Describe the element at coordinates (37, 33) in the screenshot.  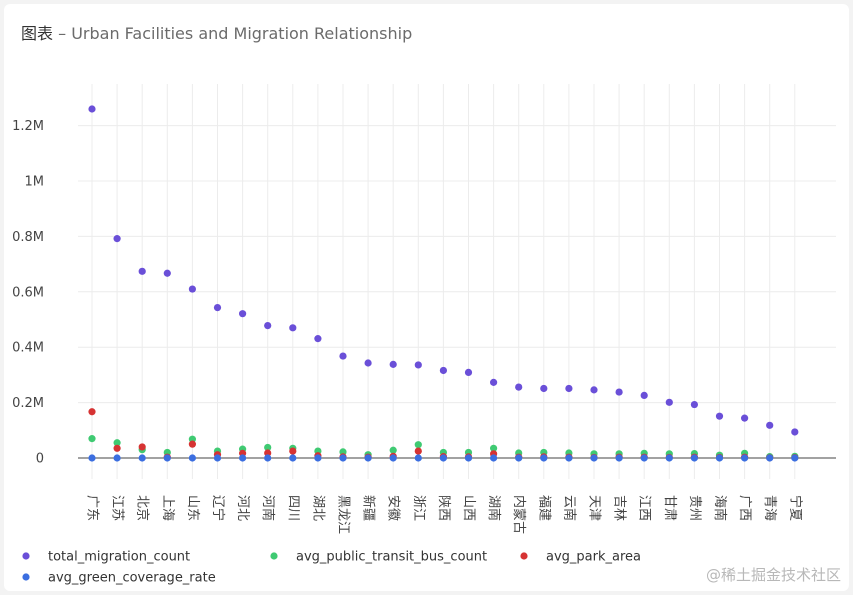
I see `chart-title-prefix: 图表` at that location.